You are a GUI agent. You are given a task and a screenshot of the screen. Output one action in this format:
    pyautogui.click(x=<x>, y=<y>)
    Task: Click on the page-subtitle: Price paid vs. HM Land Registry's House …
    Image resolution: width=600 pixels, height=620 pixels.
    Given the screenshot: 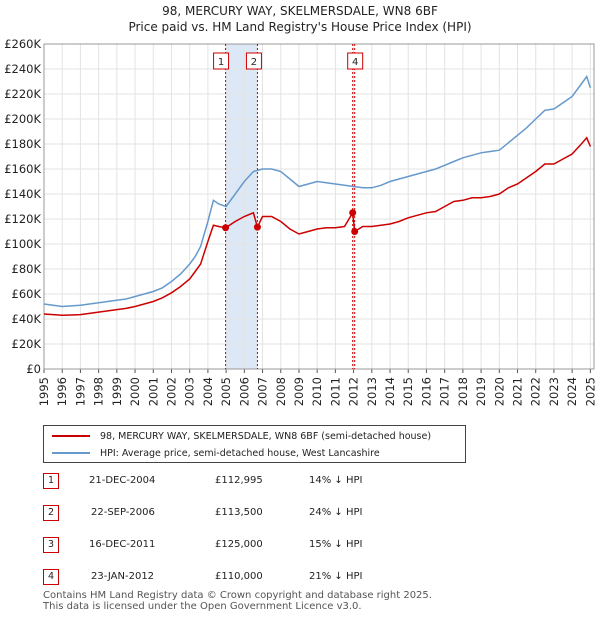 What is the action you would take?
    pyautogui.click(x=300, y=27)
    